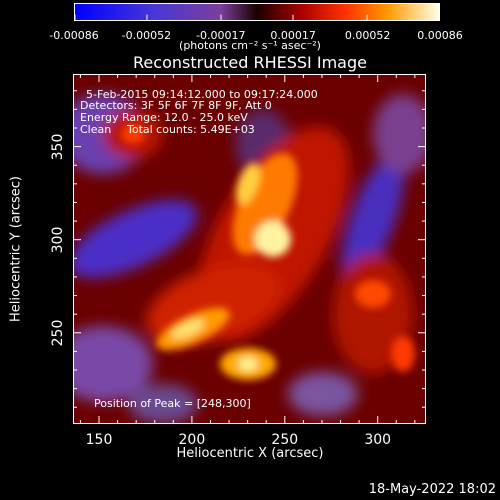  What do you see at coordinates (250, 62) in the screenshot?
I see `chart-title: Reconstructed RHESSI Image` at bounding box center [250, 62].